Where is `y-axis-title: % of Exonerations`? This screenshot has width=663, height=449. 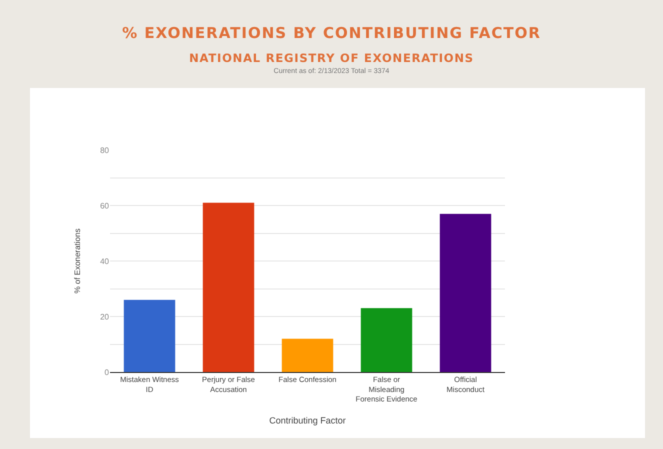
y-axis-title: % of Exonerations is located at coordinates (77, 261).